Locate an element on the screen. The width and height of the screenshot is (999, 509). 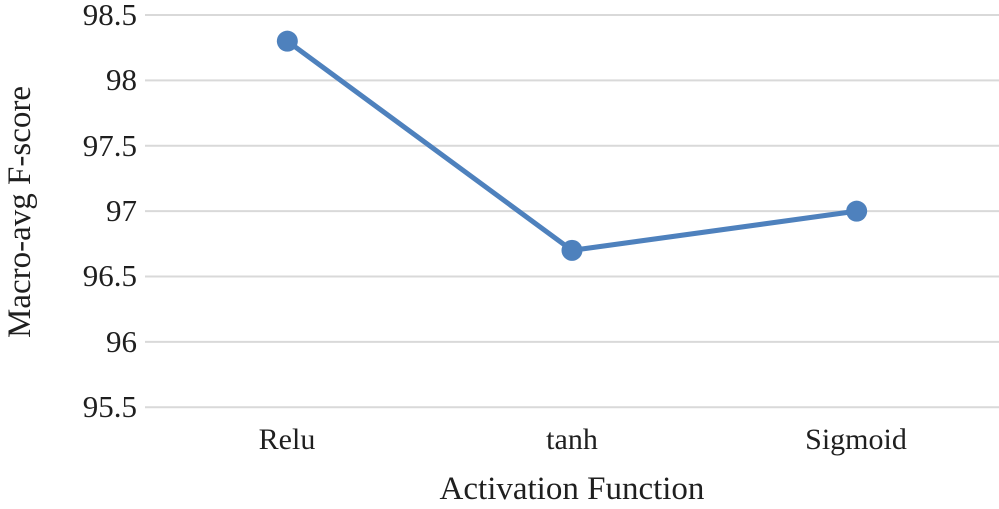
data-point-tanh is located at coordinates (572, 250).